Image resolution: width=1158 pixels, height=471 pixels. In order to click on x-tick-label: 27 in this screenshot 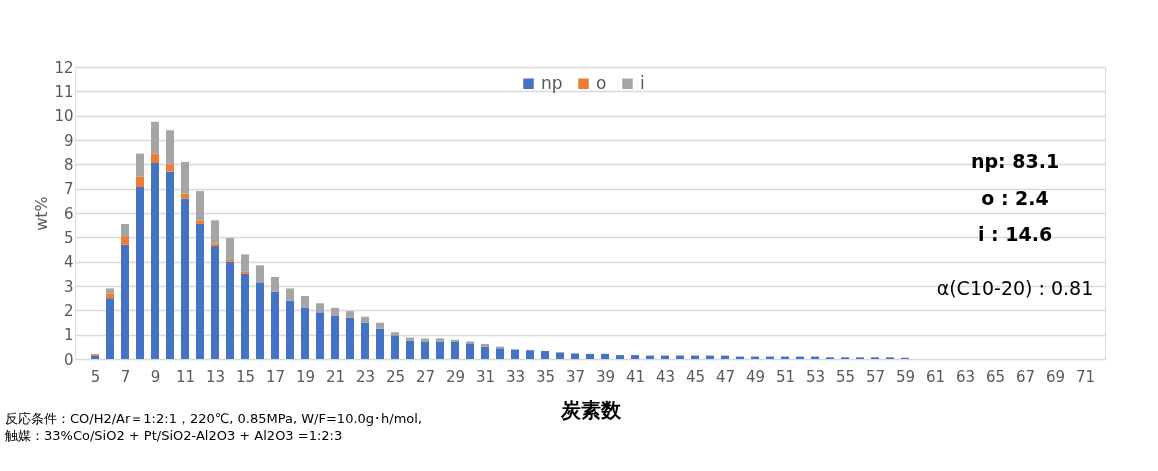, I will do `click(425, 376)`.